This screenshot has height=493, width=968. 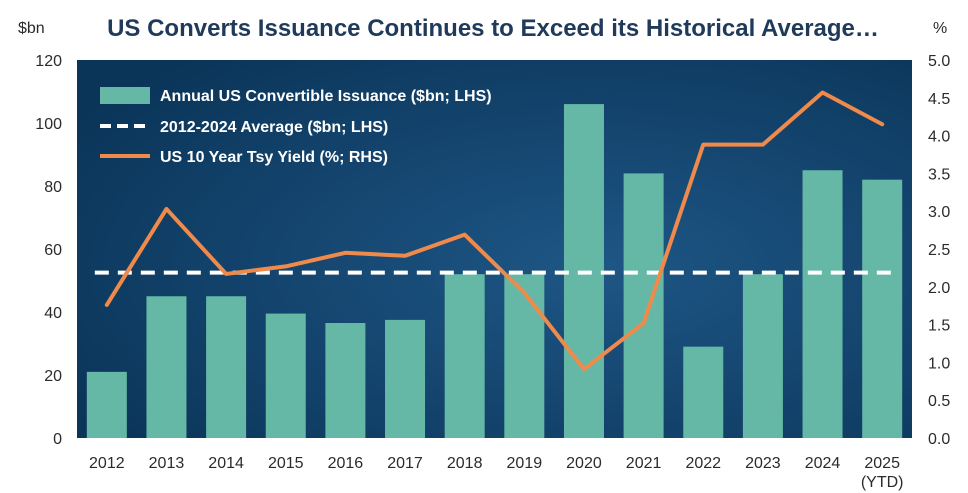 What do you see at coordinates (274, 127) in the screenshot?
I see `legend-label-average: 2012-2024 Average ($bn; LHS)` at bounding box center [274, 127].